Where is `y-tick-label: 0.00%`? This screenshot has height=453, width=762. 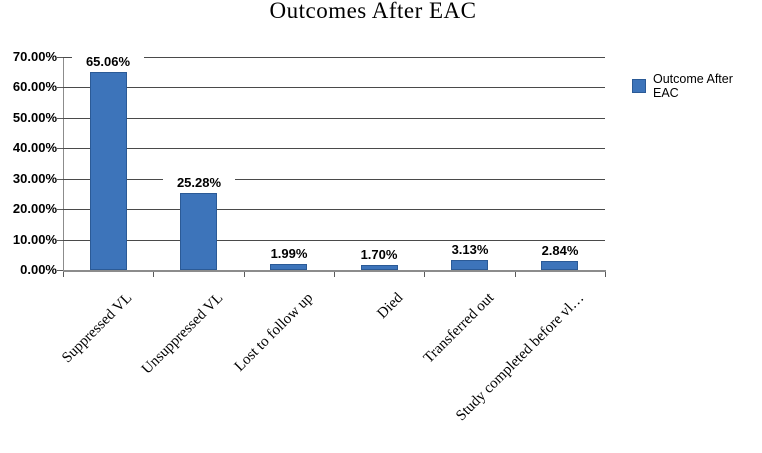 y-tick-label: 0.00% is located at coordinates (38, 269).